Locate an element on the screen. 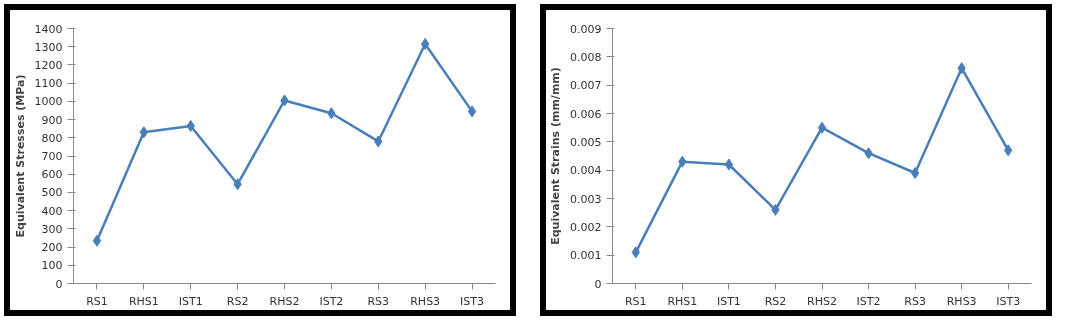  y-tick-label: 0.001 is located at coordinates (586, 256).